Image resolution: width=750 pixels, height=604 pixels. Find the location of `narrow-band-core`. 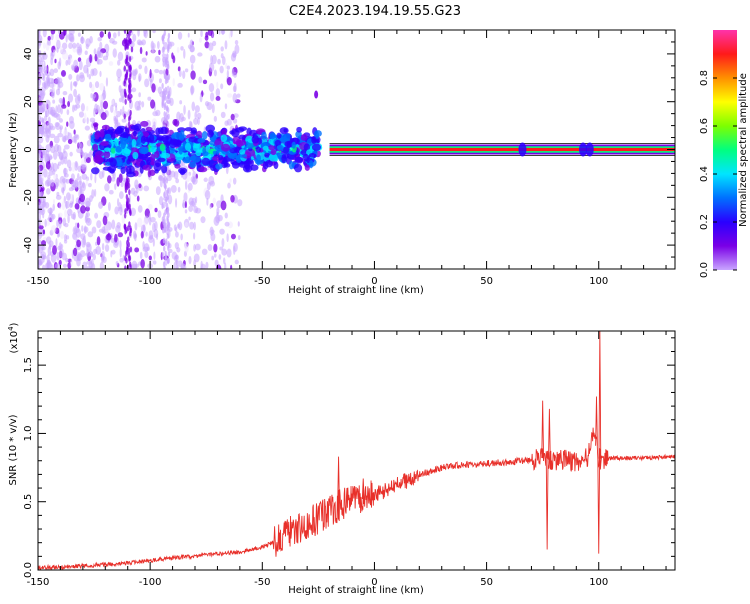

narrow-band-core is located at coordinates (502, 149).